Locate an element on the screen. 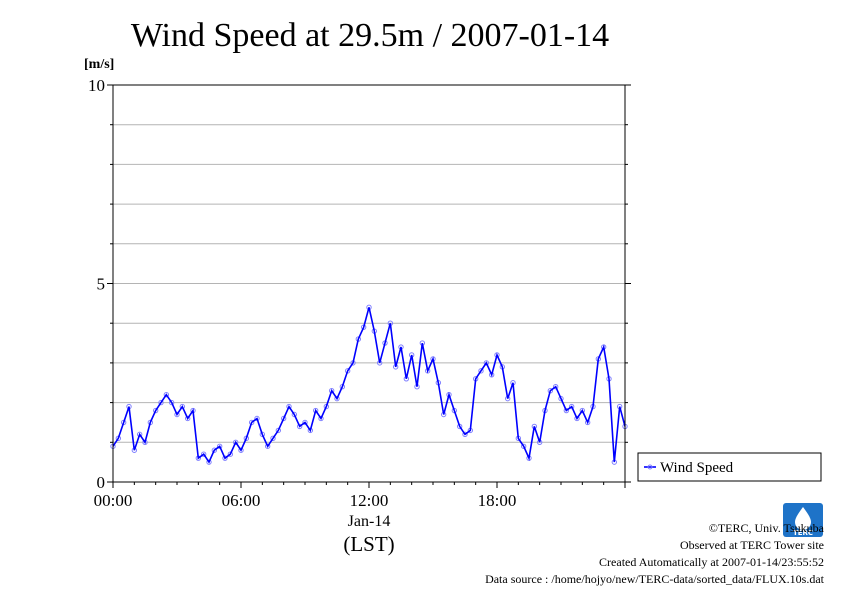  x-tick-label: 12:00 is located at coordinates (369, 500).